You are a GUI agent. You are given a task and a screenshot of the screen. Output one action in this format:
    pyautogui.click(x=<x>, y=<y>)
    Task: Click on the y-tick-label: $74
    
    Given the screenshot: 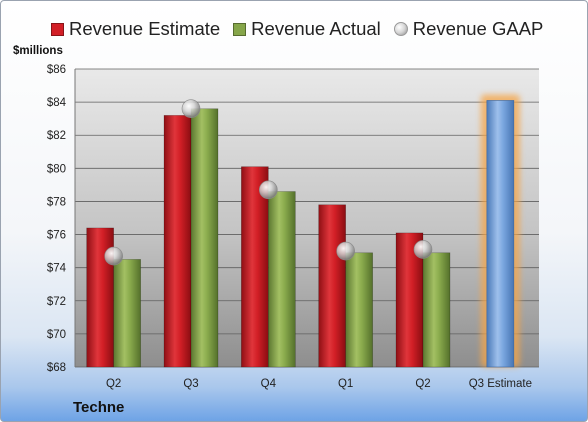 What is the action you would take?
    pyautogui.click(x=57, y=269)
    